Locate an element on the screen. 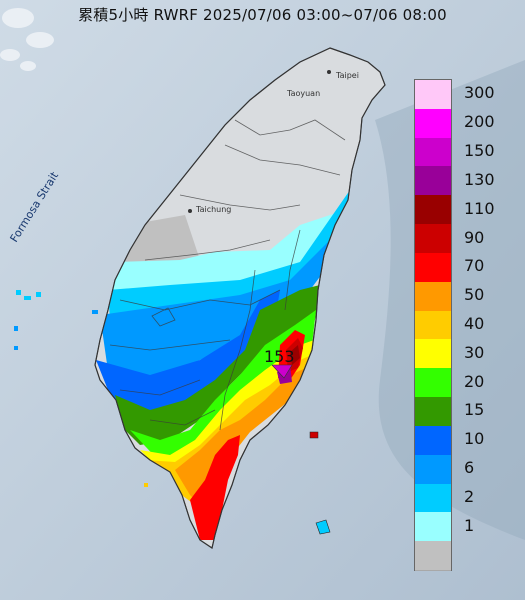 The image size is (525, 600). legend-label: 150 is located at coordinates (479, 151).